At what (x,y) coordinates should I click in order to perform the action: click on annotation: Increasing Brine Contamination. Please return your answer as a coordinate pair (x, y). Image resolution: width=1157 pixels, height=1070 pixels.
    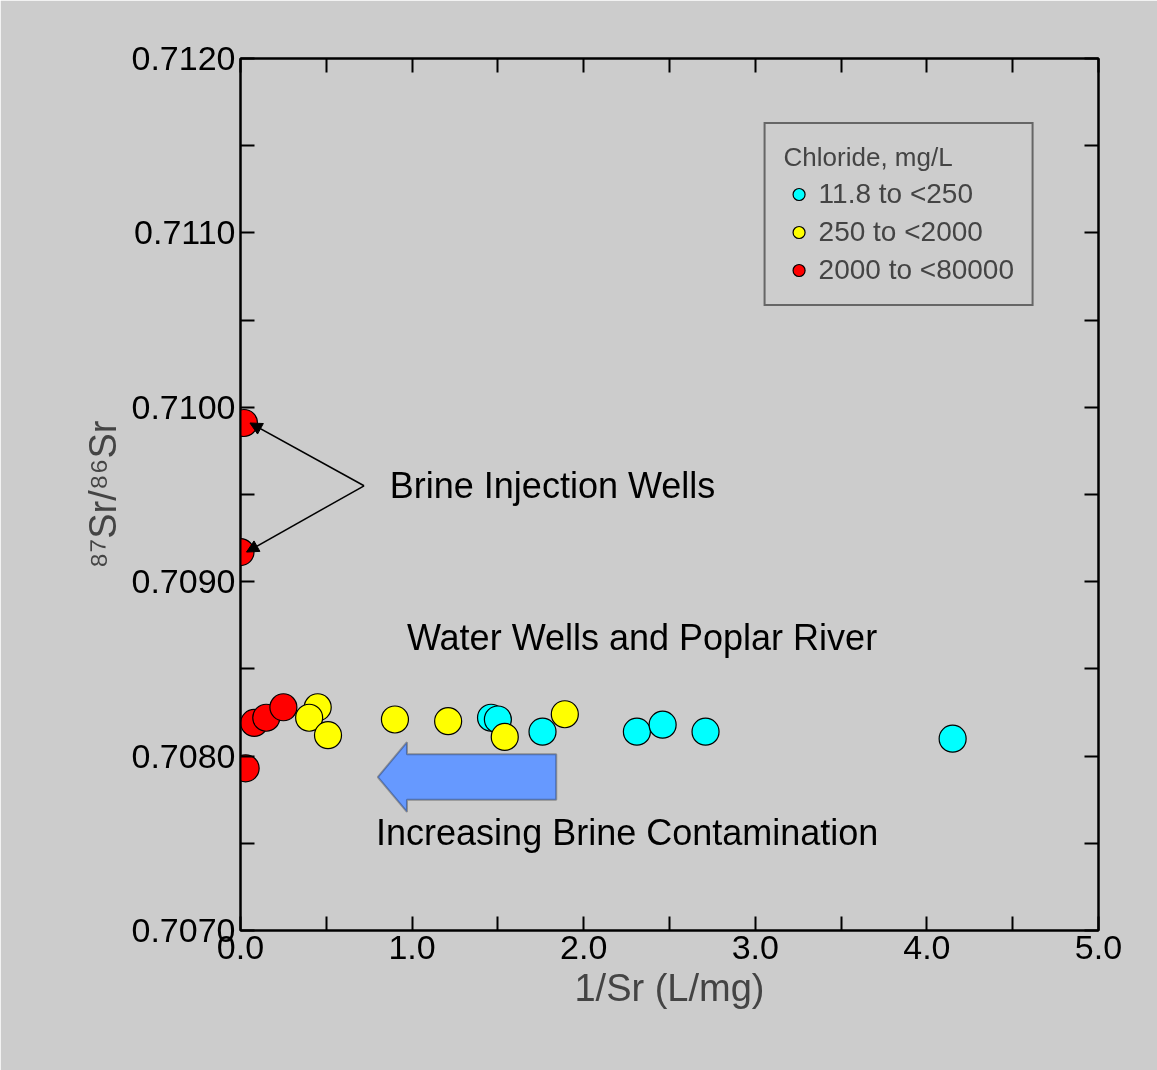
    Looking at the image, I should click on (627, 833).